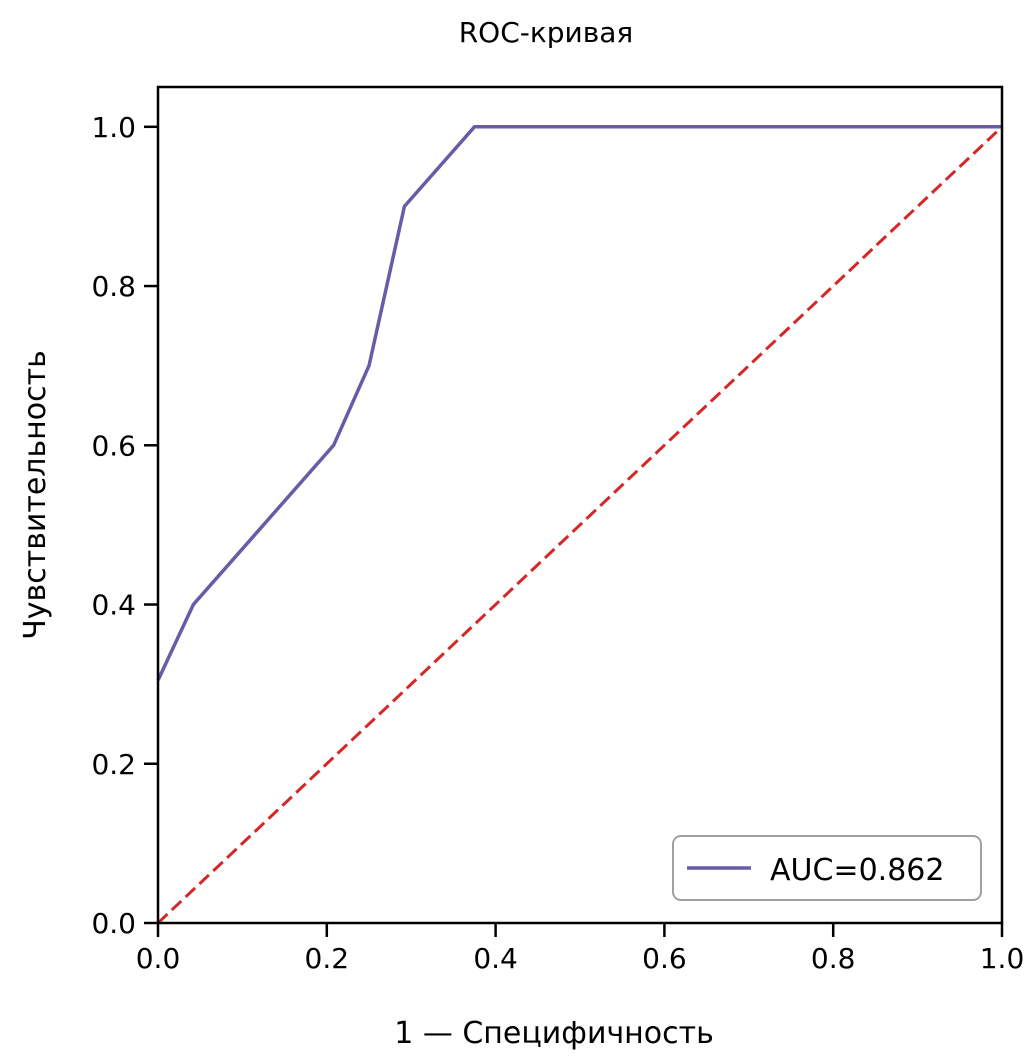 The image size is (1030, 1058). Describe the element at coordinates (113, 445) in the screenshot. I see `y-tick-label: 0.6` at that location.